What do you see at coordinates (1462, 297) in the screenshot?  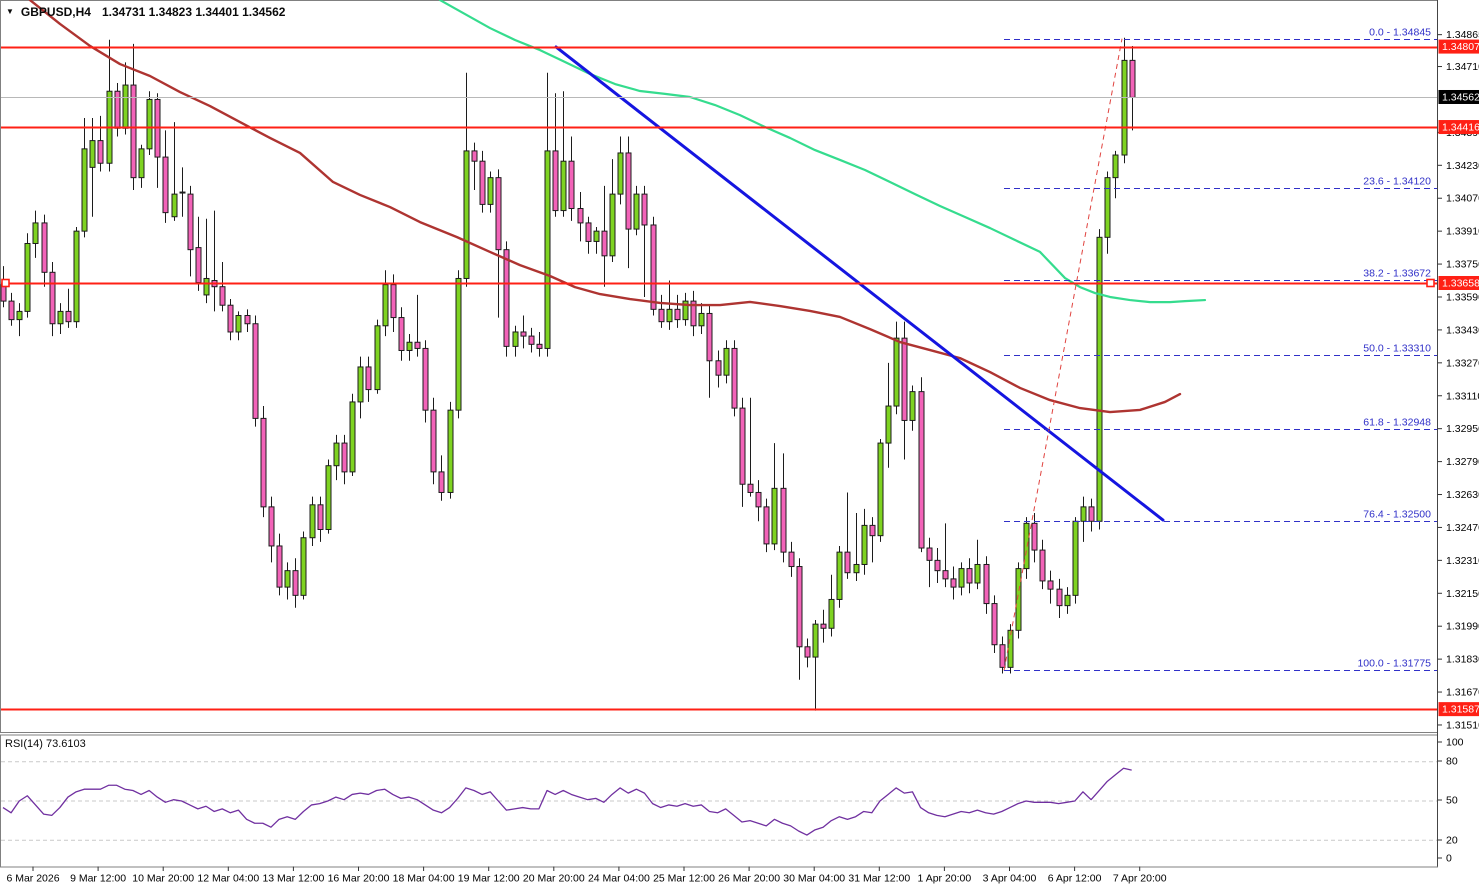 I see `price-tick-label: 1.33590` at bounding box center [1462, 297].